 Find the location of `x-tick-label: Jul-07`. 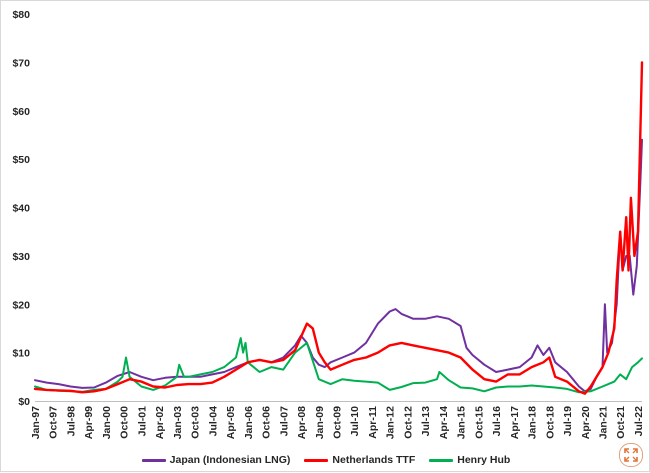

x-tick-label: Jul-07 is located at coordinates (284, 421).